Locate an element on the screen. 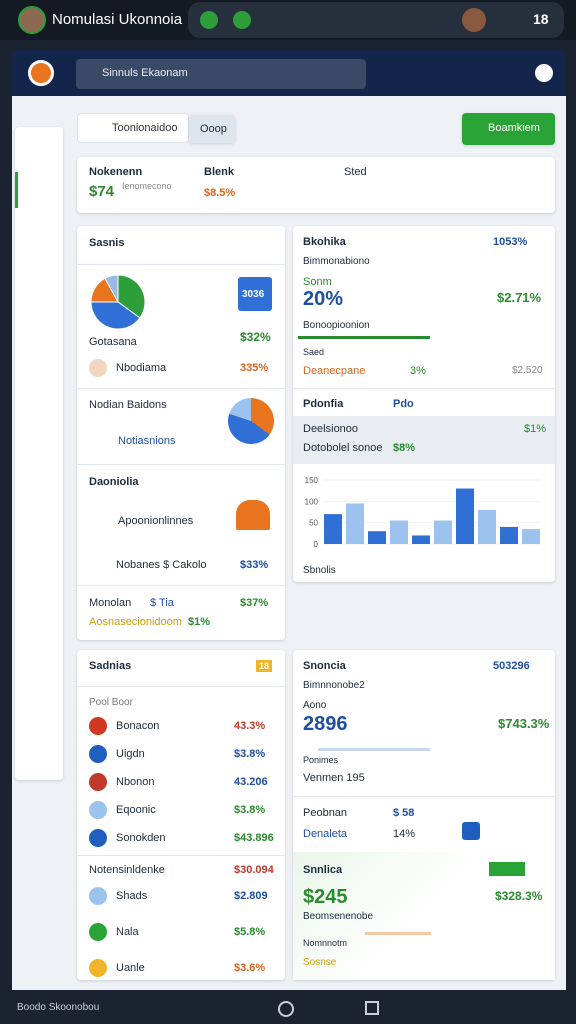 The image size is (576, 1024). row-value: $43.896 is located at coordinates (254, 838).